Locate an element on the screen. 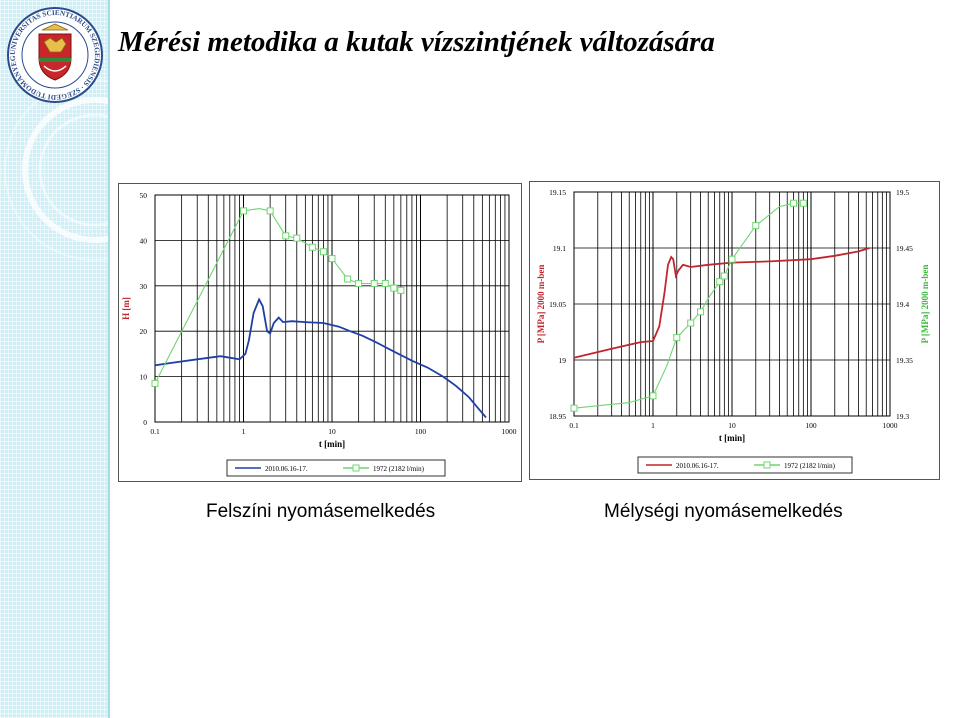 This screenshot has height=718, width=959. caption-depth-pressure: Mélységi nyomásemelkedés is located at coordinates (723, 511).